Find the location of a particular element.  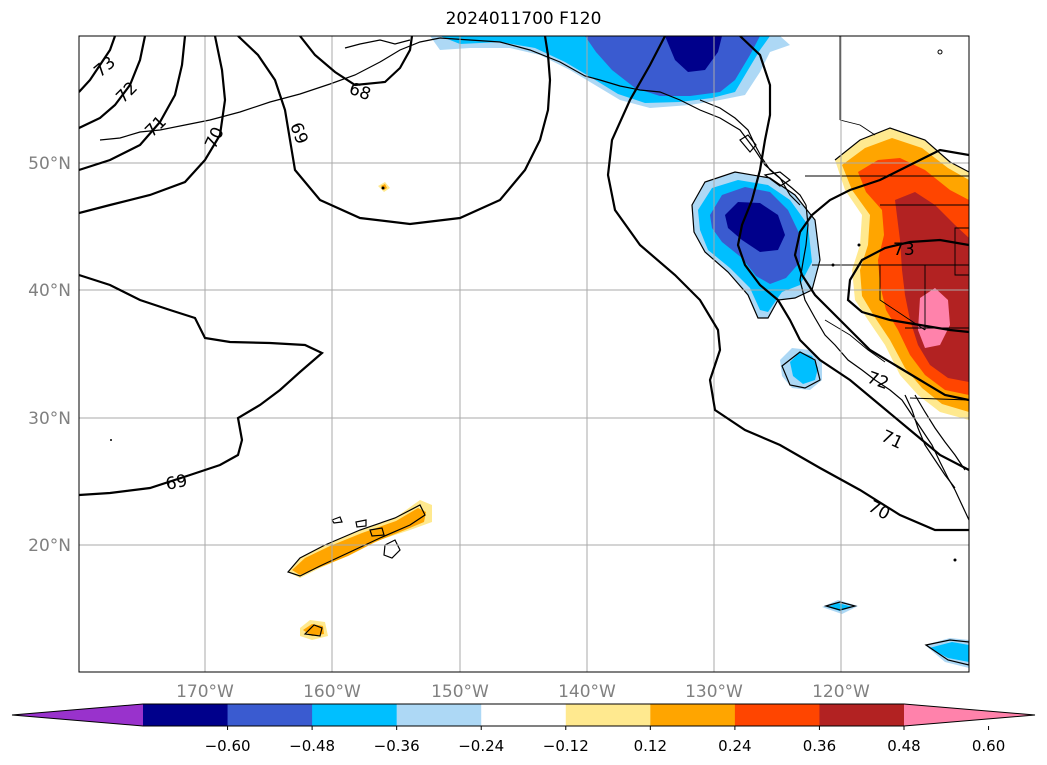

lon-label: 150°W is located at coordinates (460, 692).